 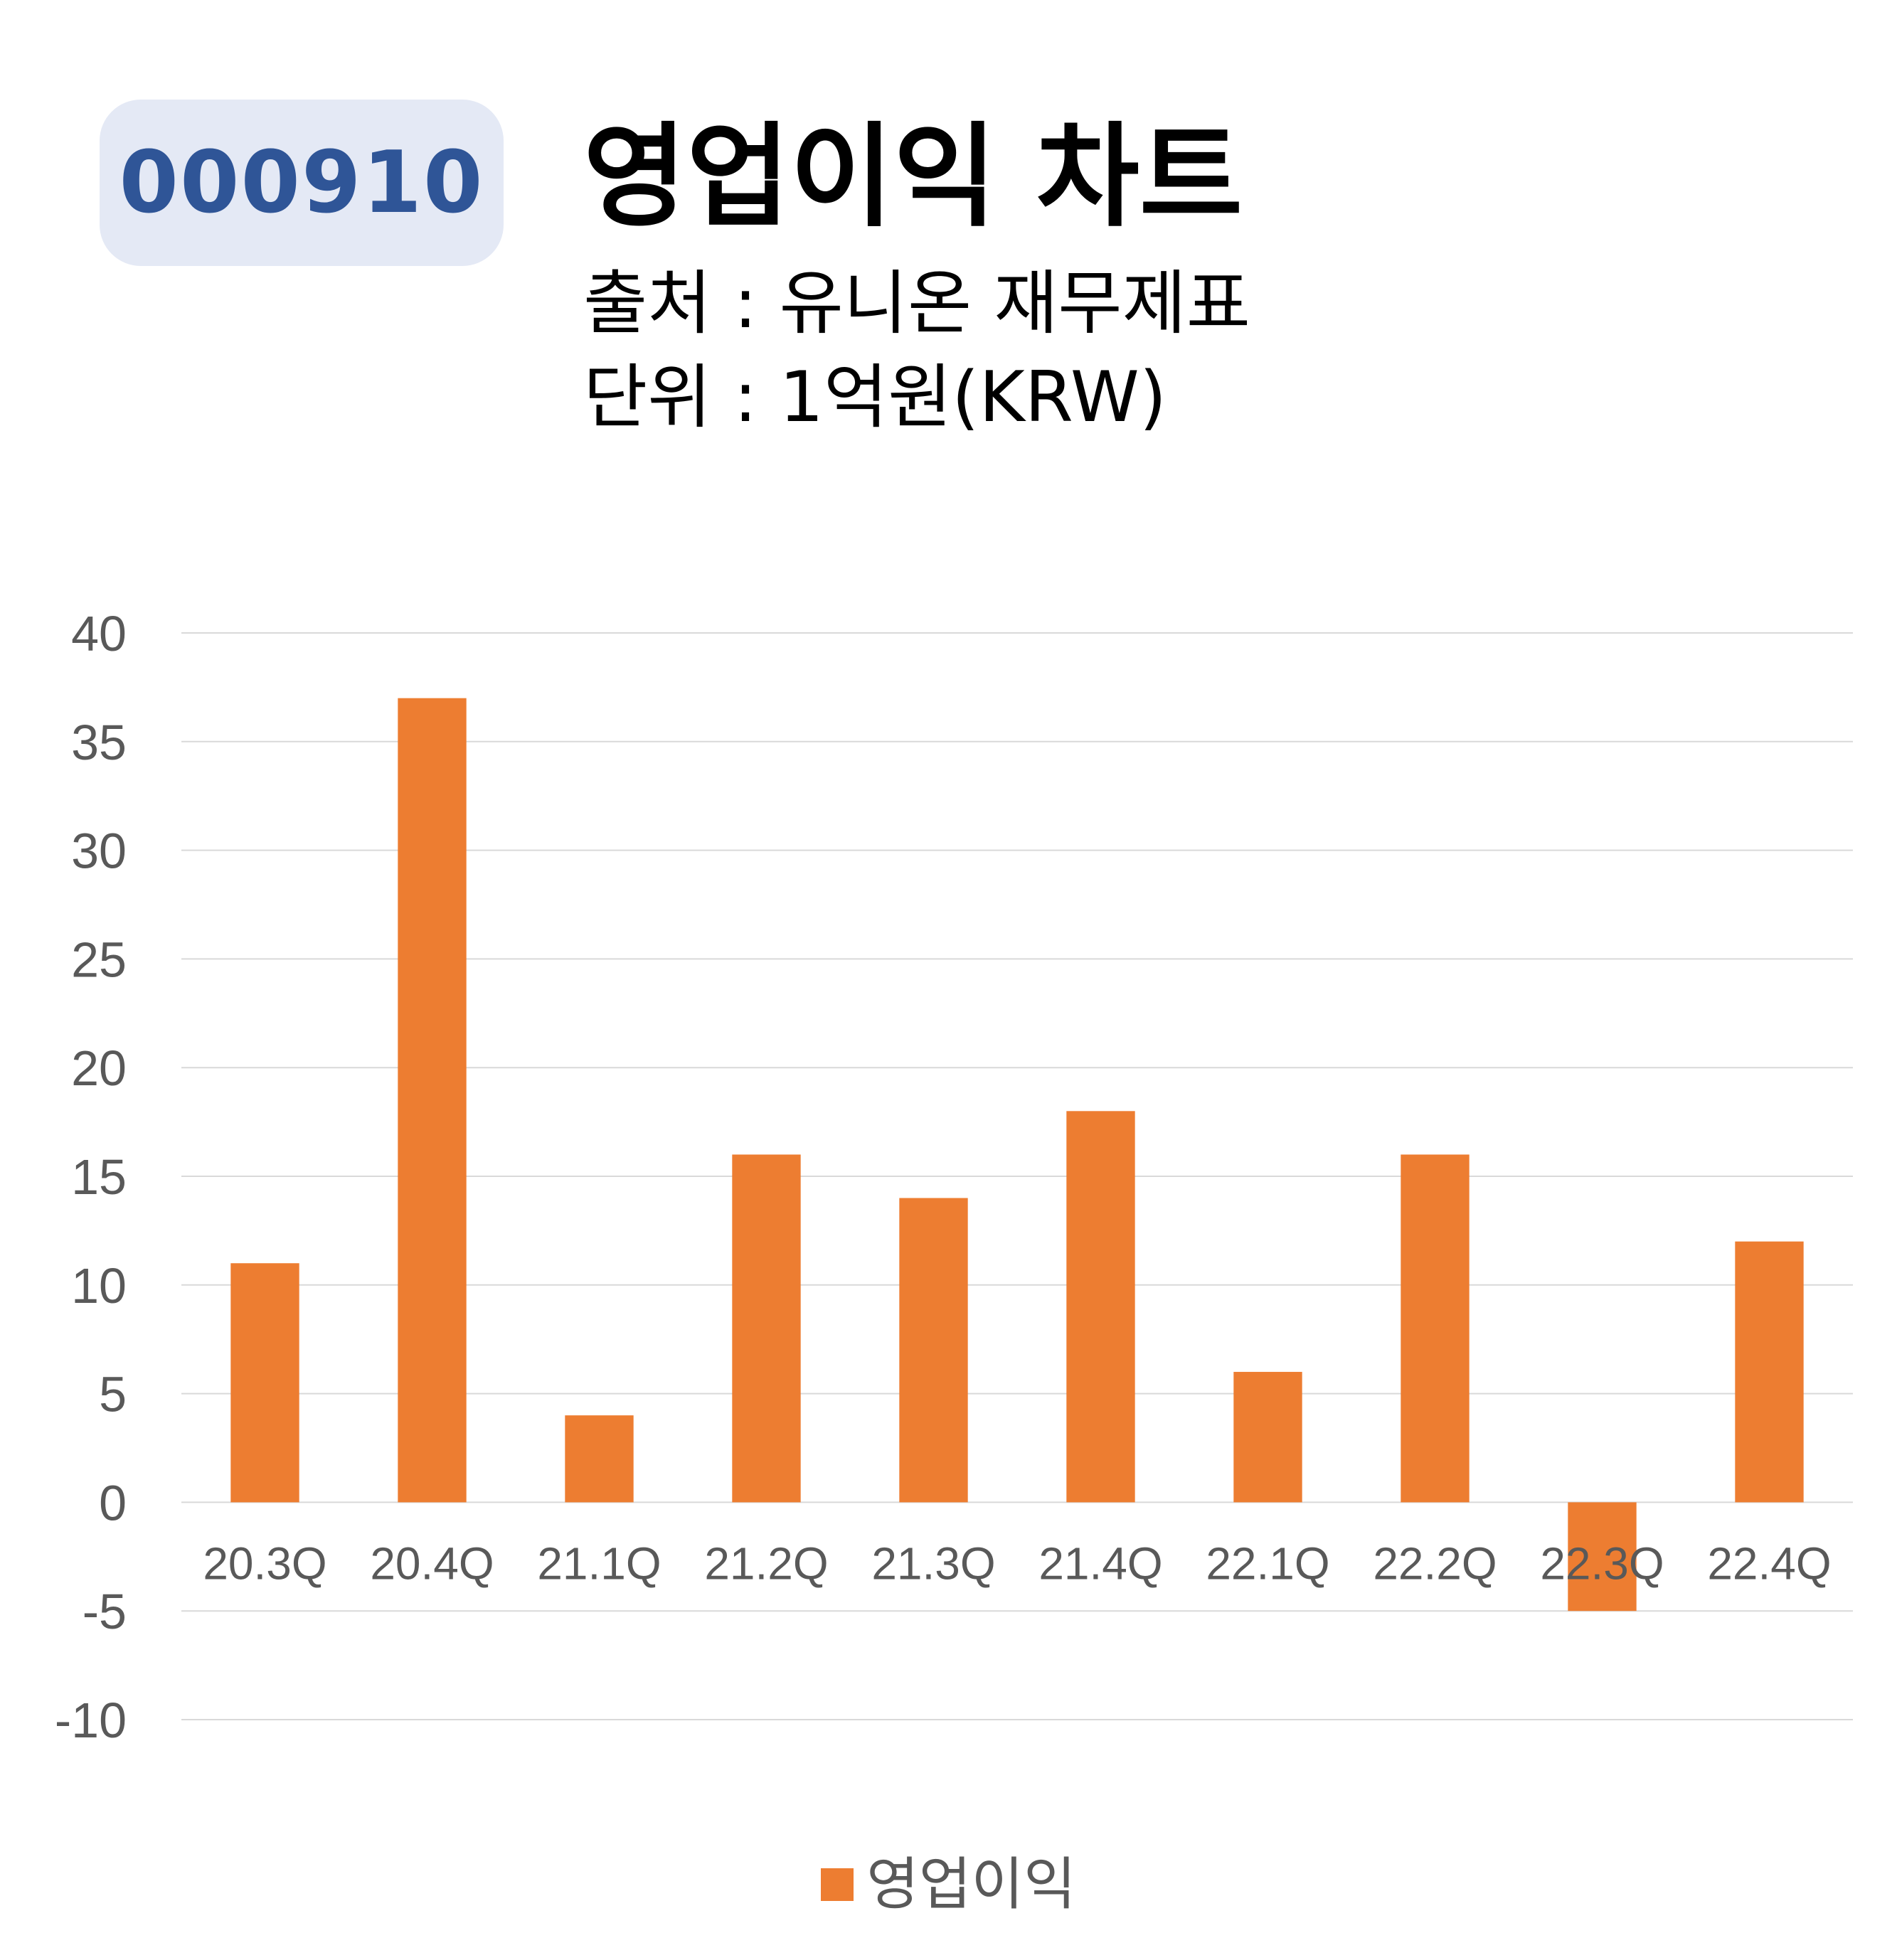 I want to click on source-text: 출처 : 유니온 재무제표, so click(x=917, y=303).